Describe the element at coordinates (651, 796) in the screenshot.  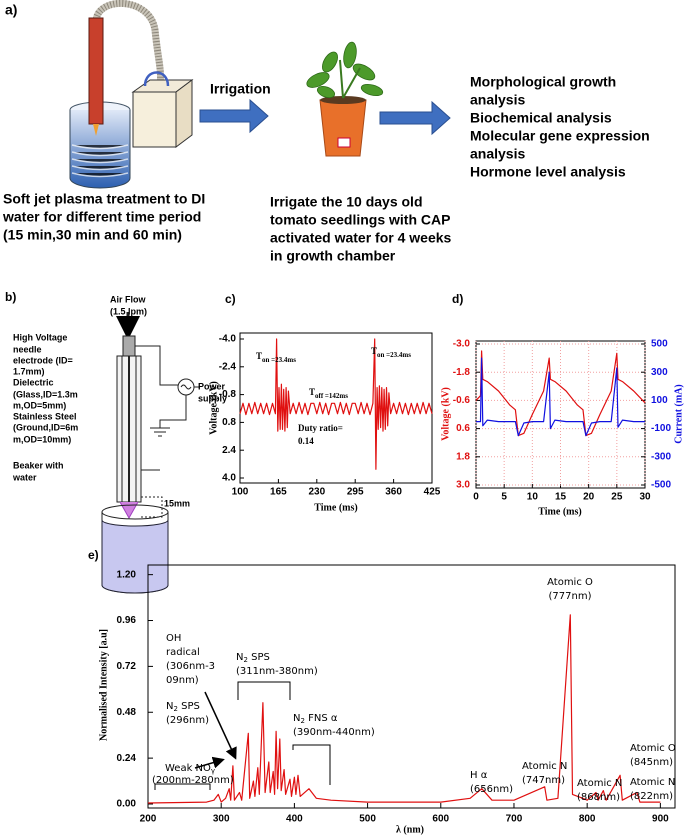
I see `annotation: (822nm)` at that location.